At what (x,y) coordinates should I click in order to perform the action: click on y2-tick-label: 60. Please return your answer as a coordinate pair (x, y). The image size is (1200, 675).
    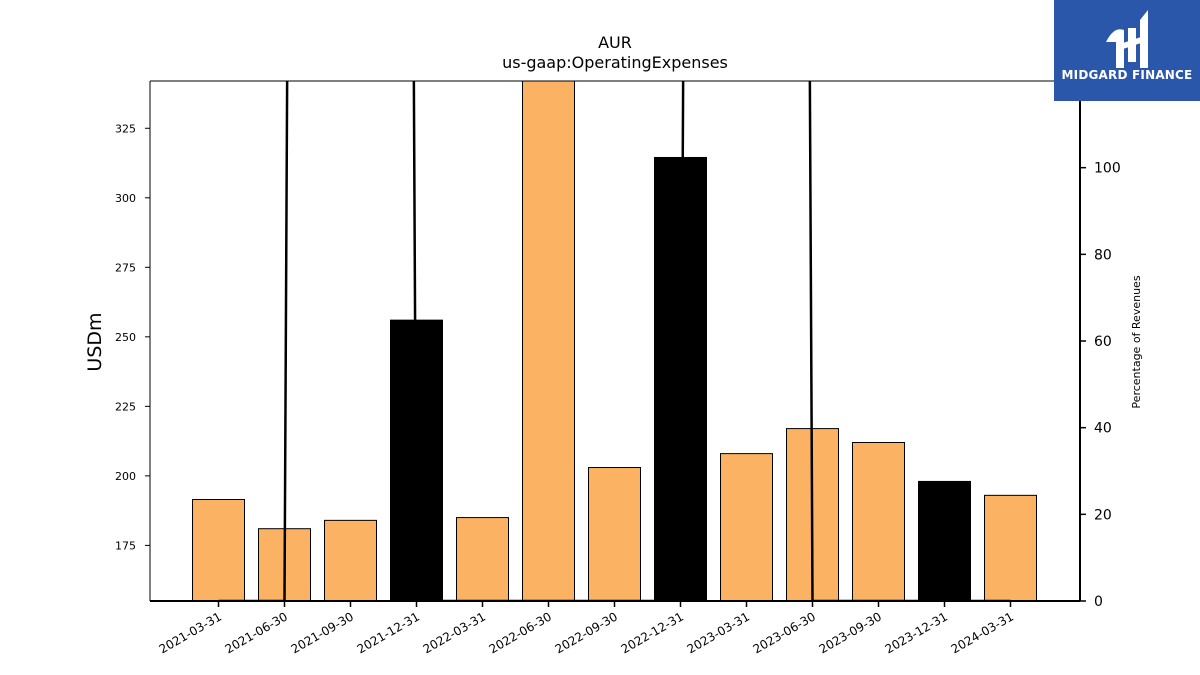
    Looking at the image, I should click on (1103, 342).